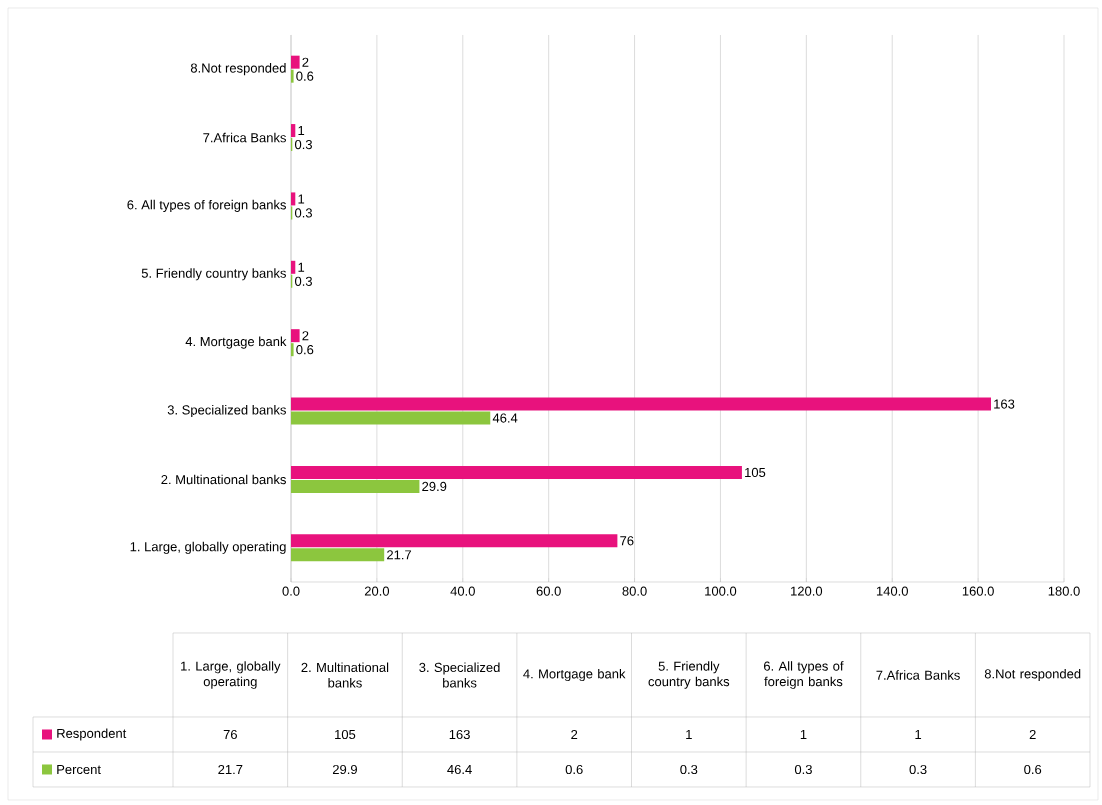 This screenshot has width=1102, height=805. Describe the element at coordinates (213, 274) in the screenshot. I see `y-tick-label: 5. Friendly country banks` at that location.